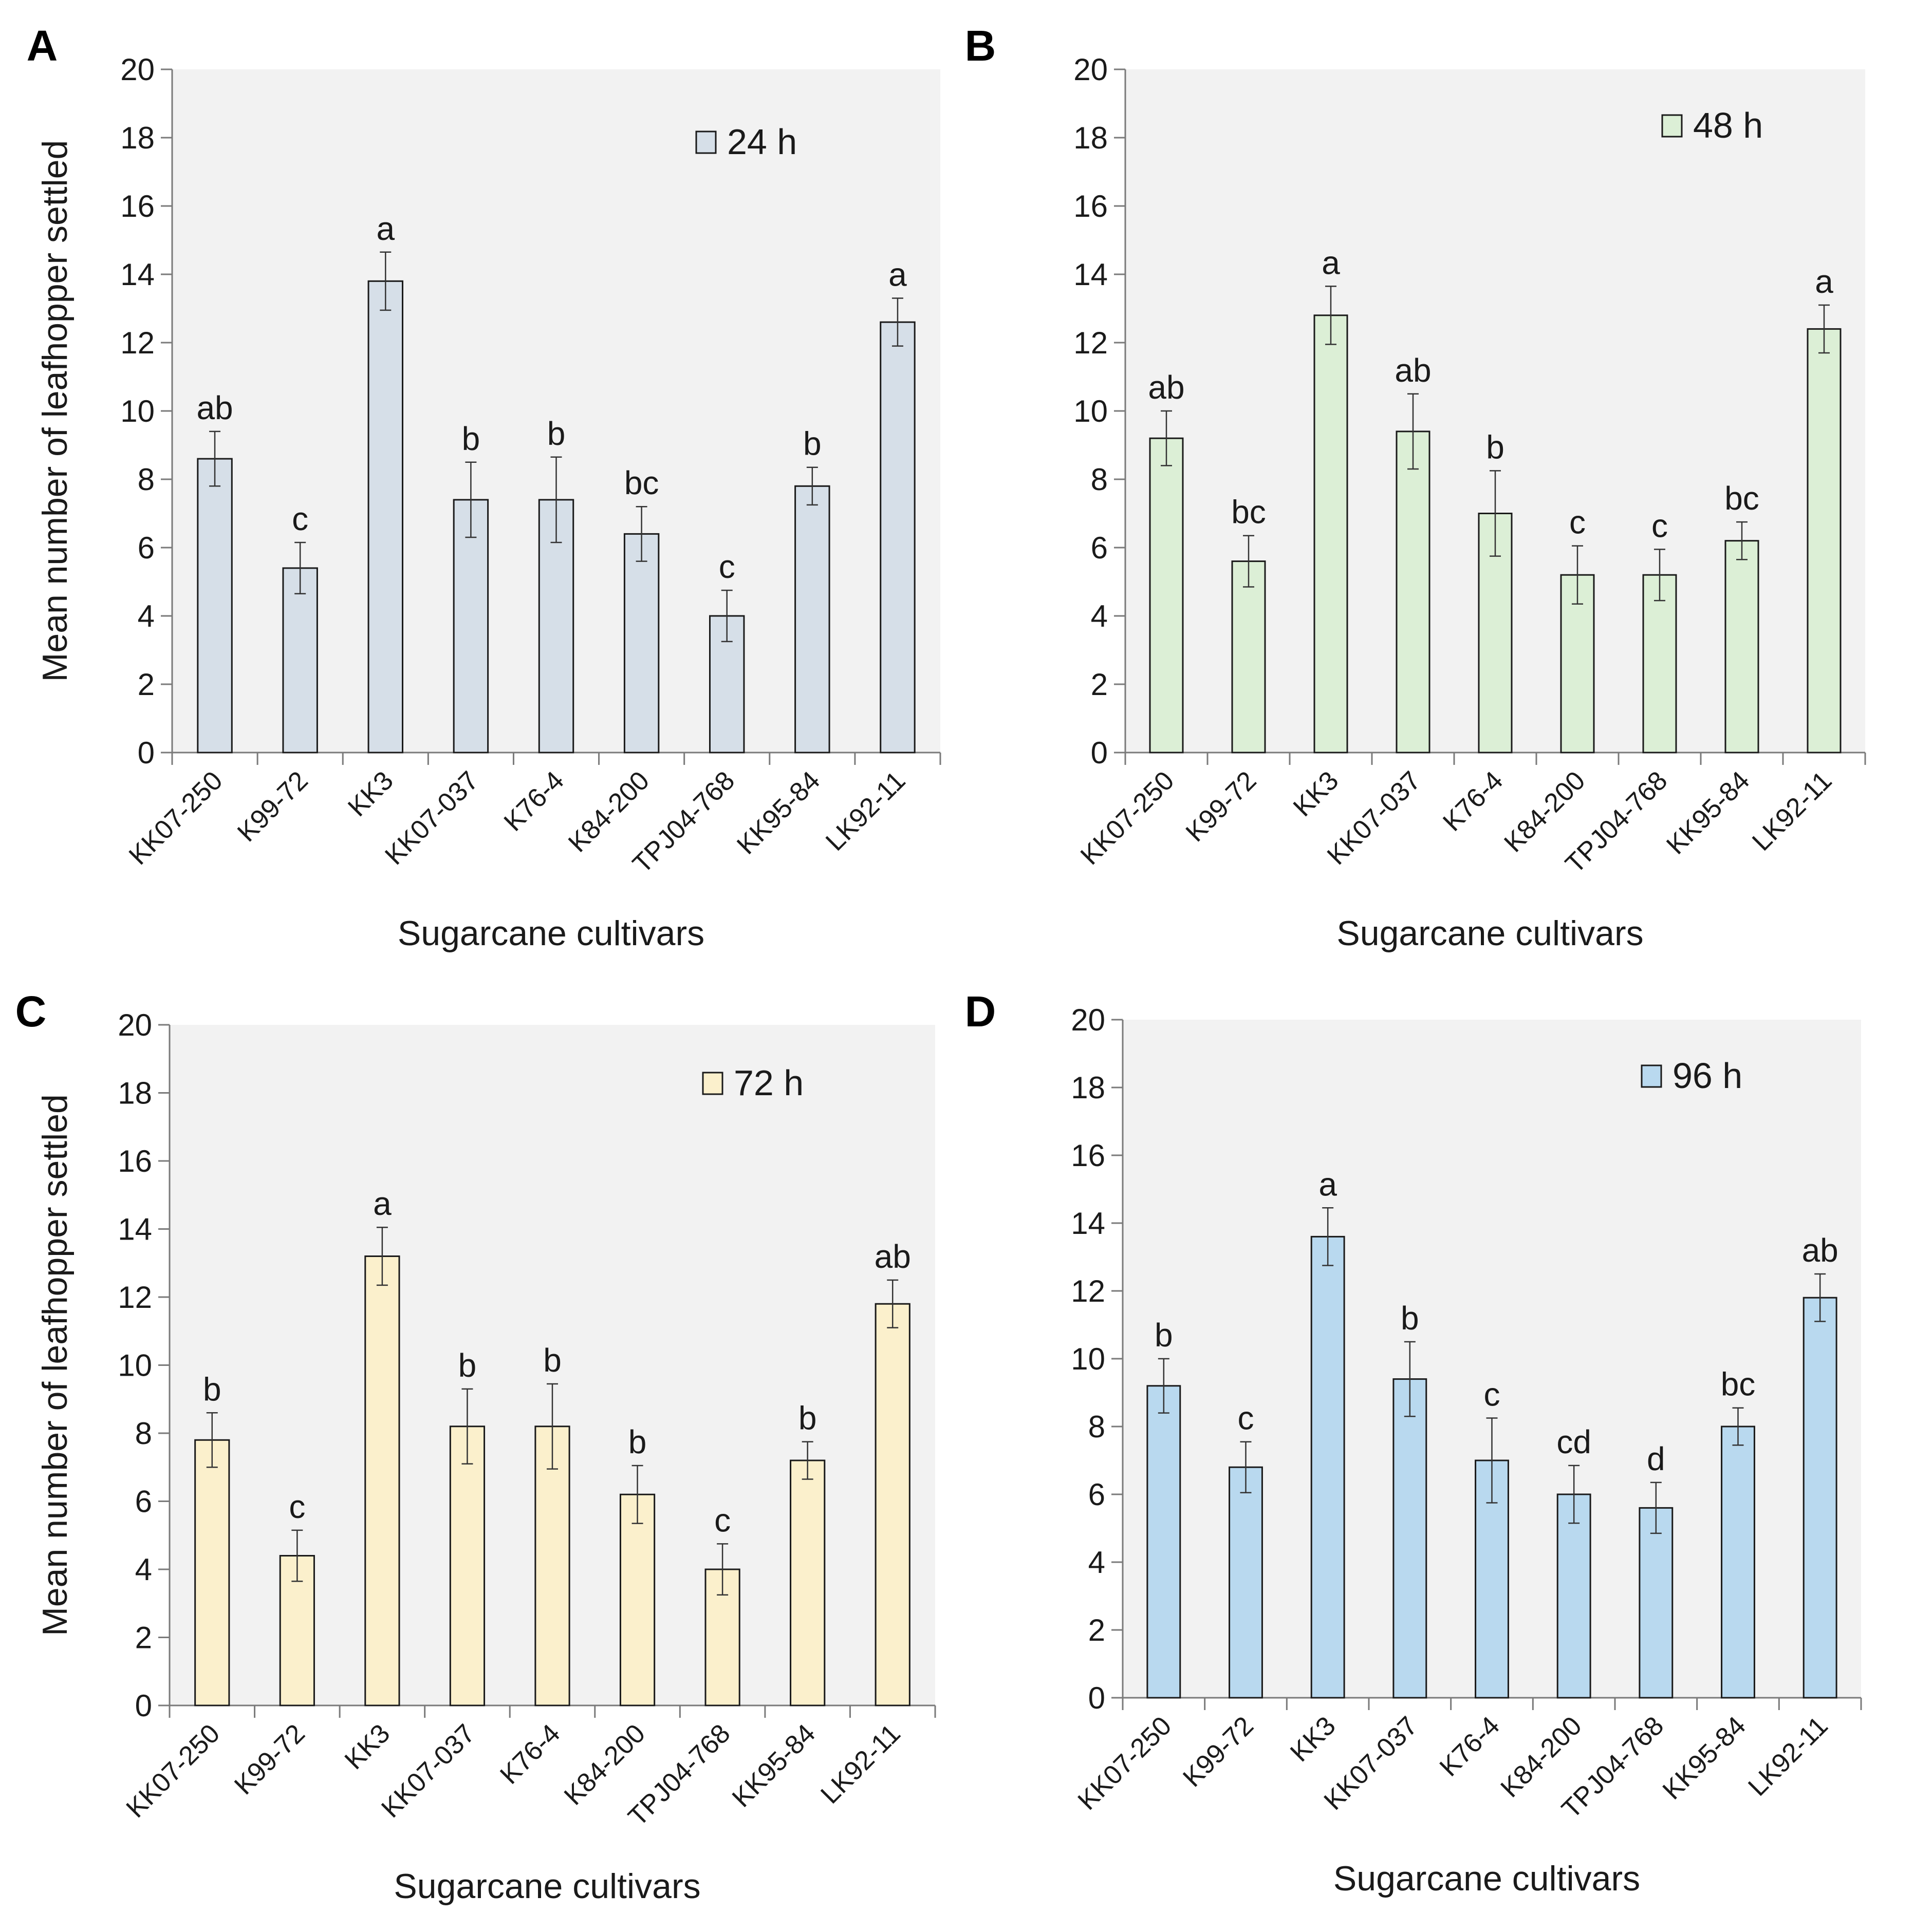 The width and height of the screenshot is (1914, 1932). I want to click on x-tick-label: KK07-037, so click(432, 818).